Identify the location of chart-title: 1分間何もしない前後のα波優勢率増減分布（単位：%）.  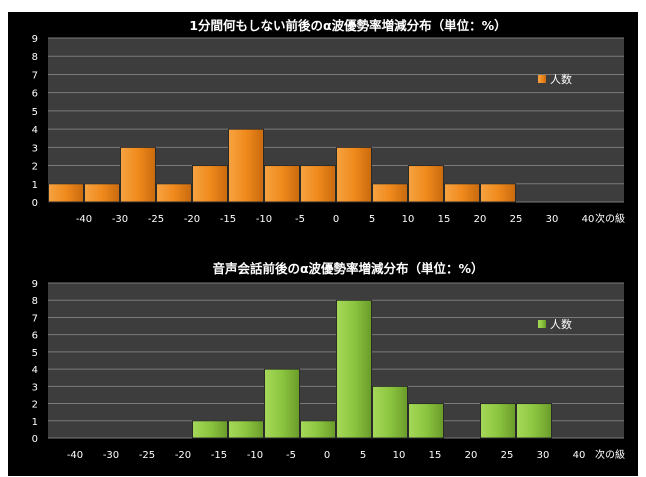
(347, 25).